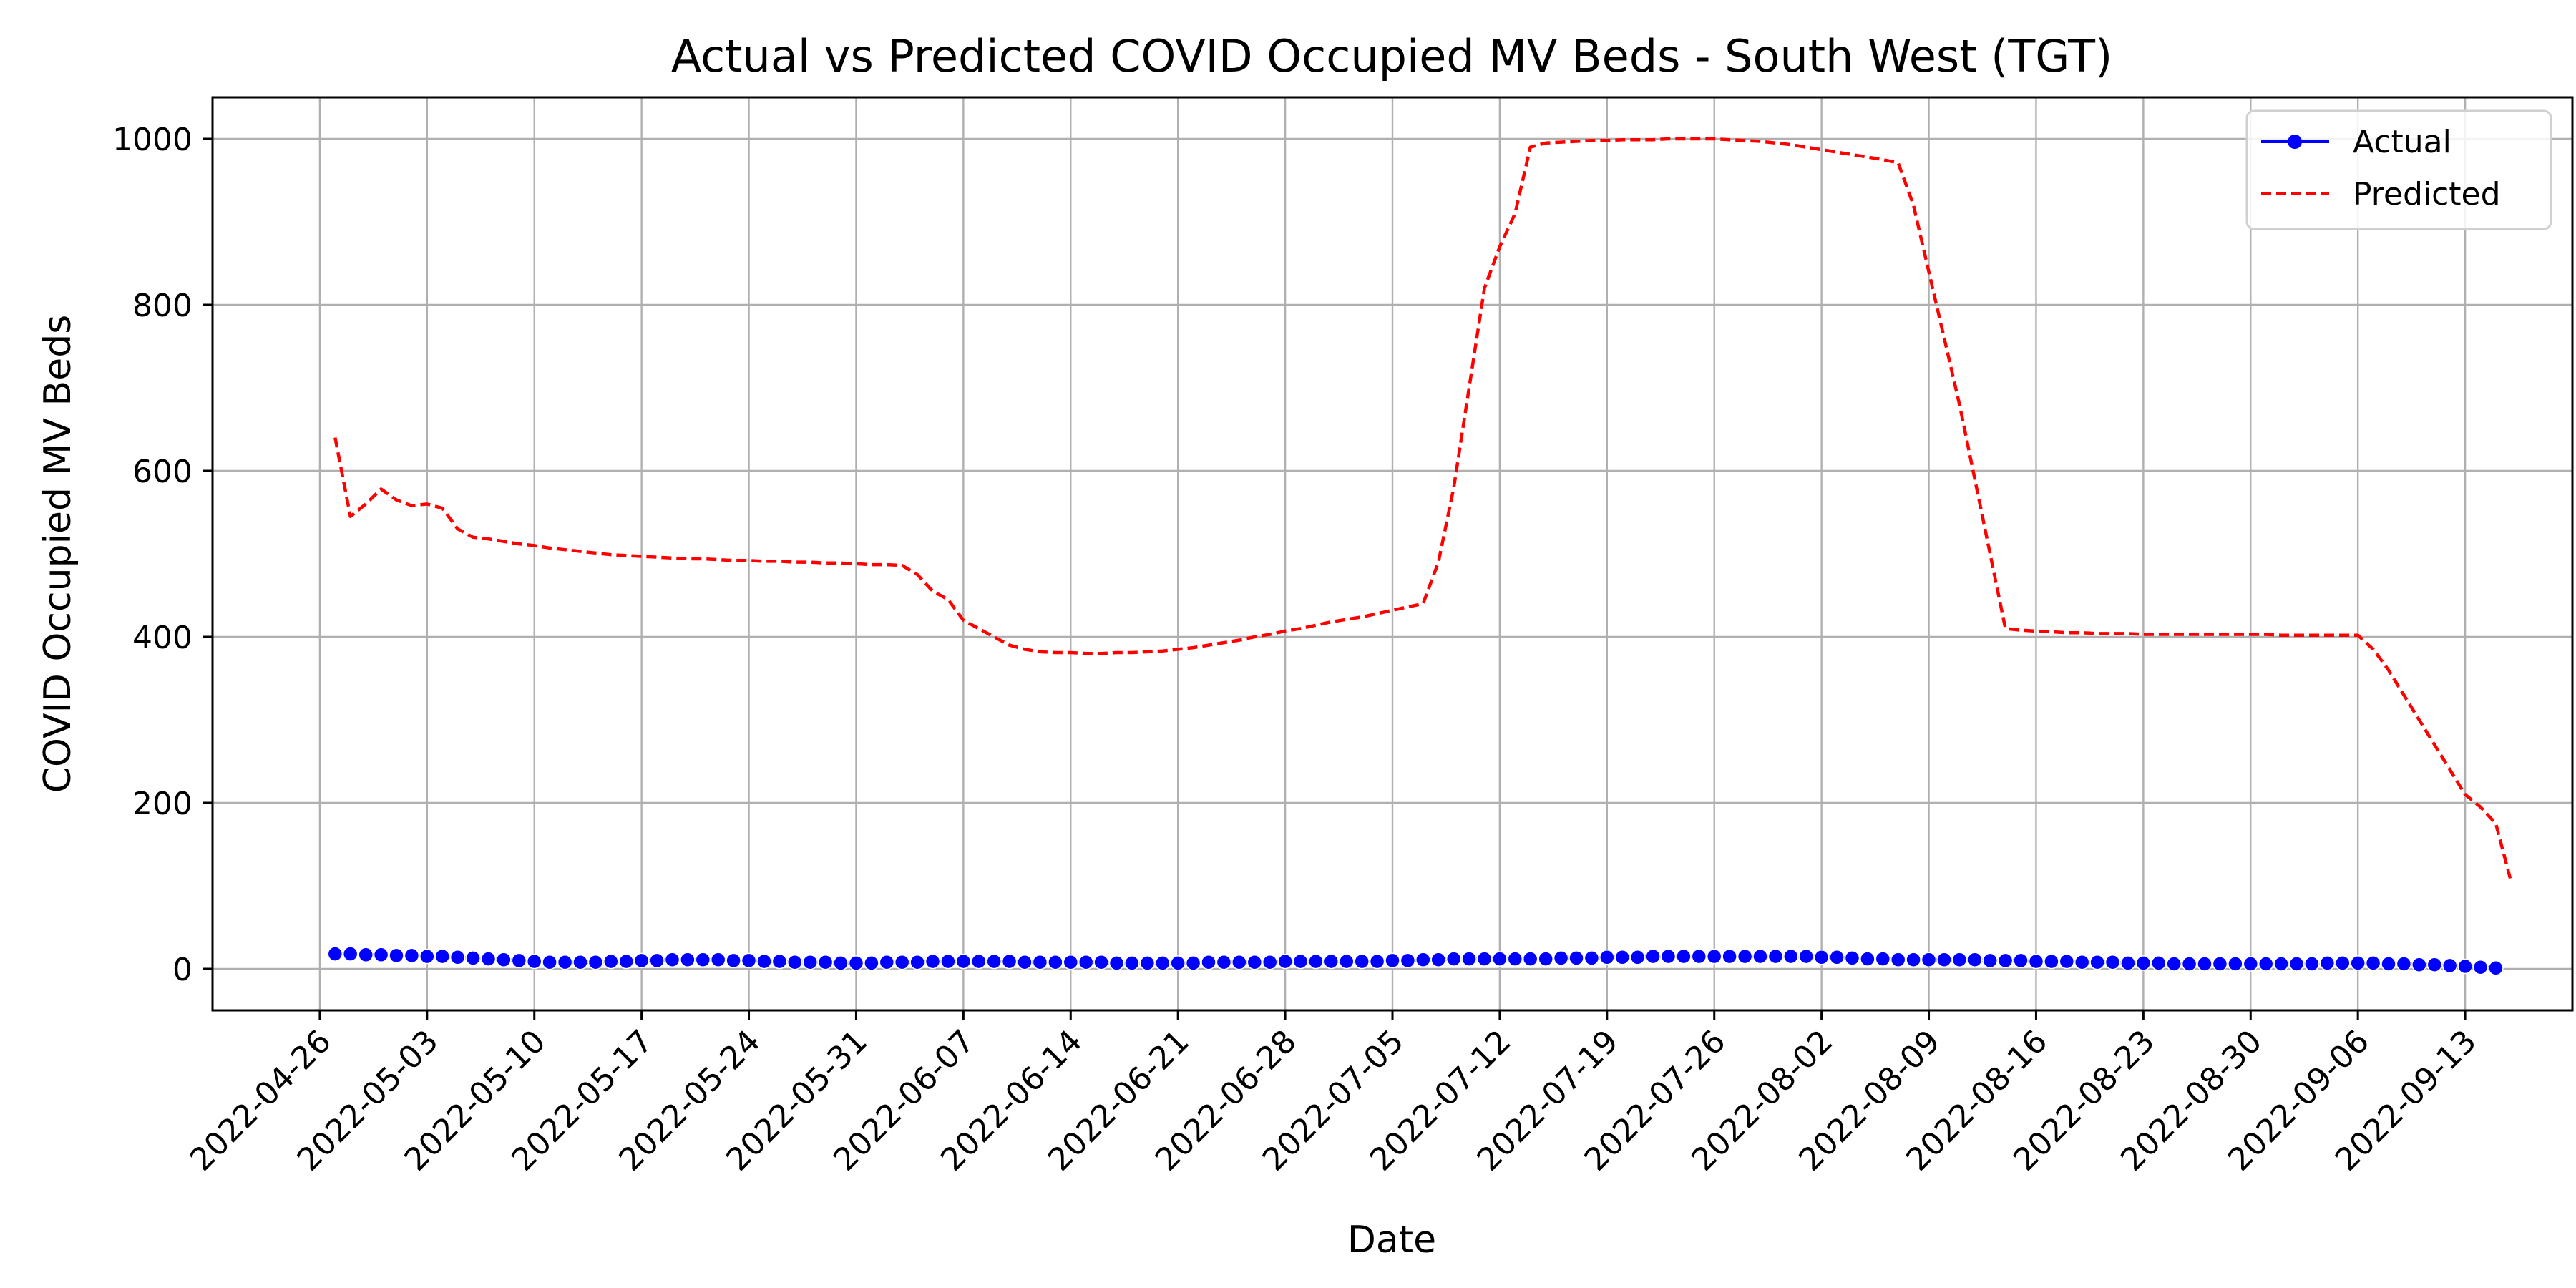 The image size is (2576, 1288). I want to click on legend: Actual Predicted, so click(2398, 169).